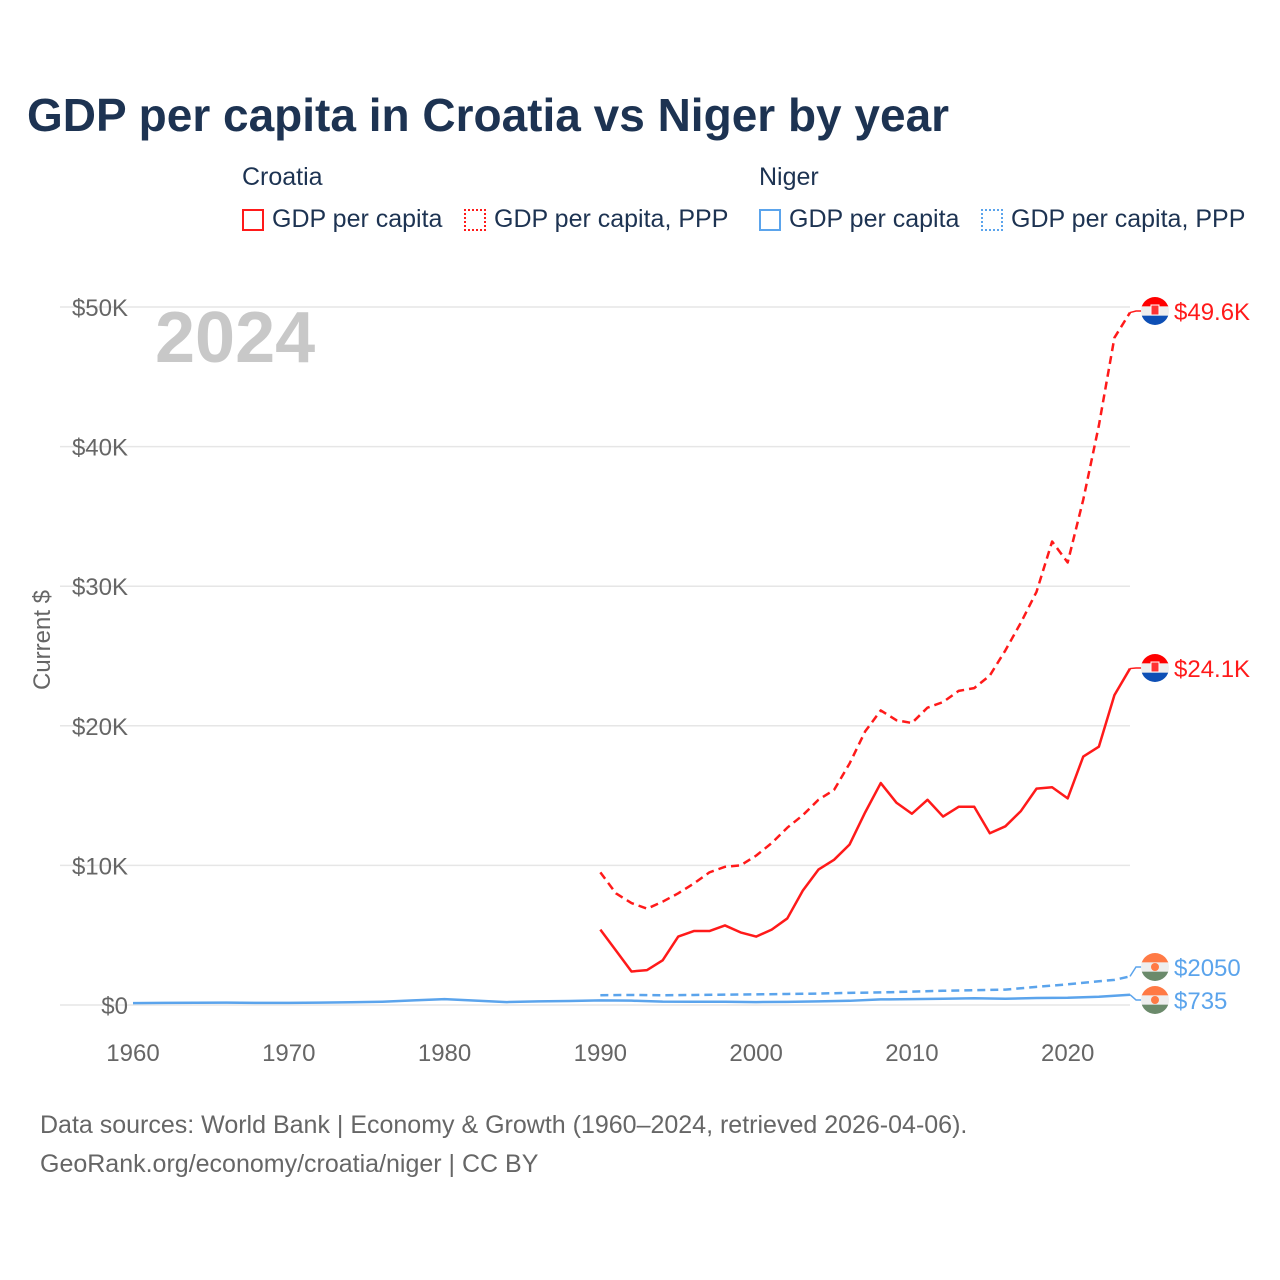 The image size is (1280, 1280). I want to click on series-line-niger-solid, so click(631, 999).